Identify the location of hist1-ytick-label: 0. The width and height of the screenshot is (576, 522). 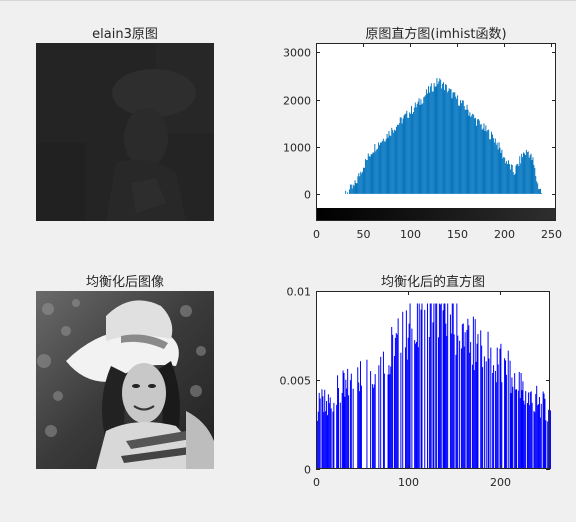
(307, 195).